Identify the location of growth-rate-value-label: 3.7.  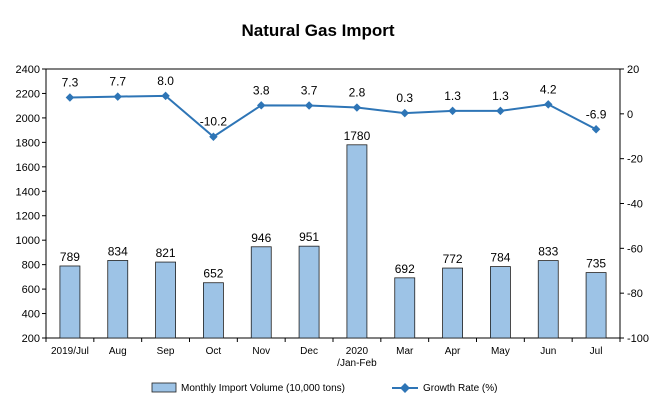
(309, 91).